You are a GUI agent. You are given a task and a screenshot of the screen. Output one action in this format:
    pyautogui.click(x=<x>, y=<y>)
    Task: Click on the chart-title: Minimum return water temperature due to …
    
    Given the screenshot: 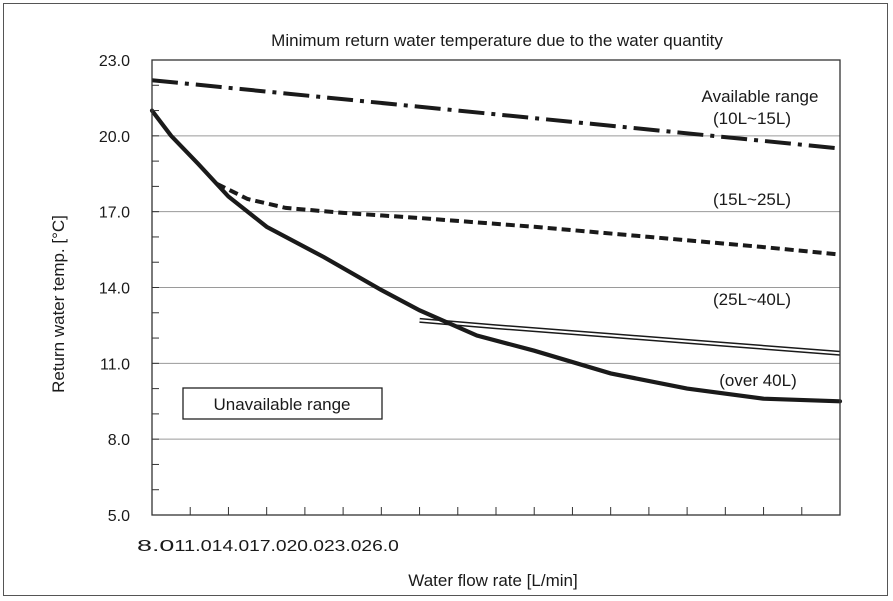 What is the action you would take?
    pyautogui.click(x=497, y=40)
    